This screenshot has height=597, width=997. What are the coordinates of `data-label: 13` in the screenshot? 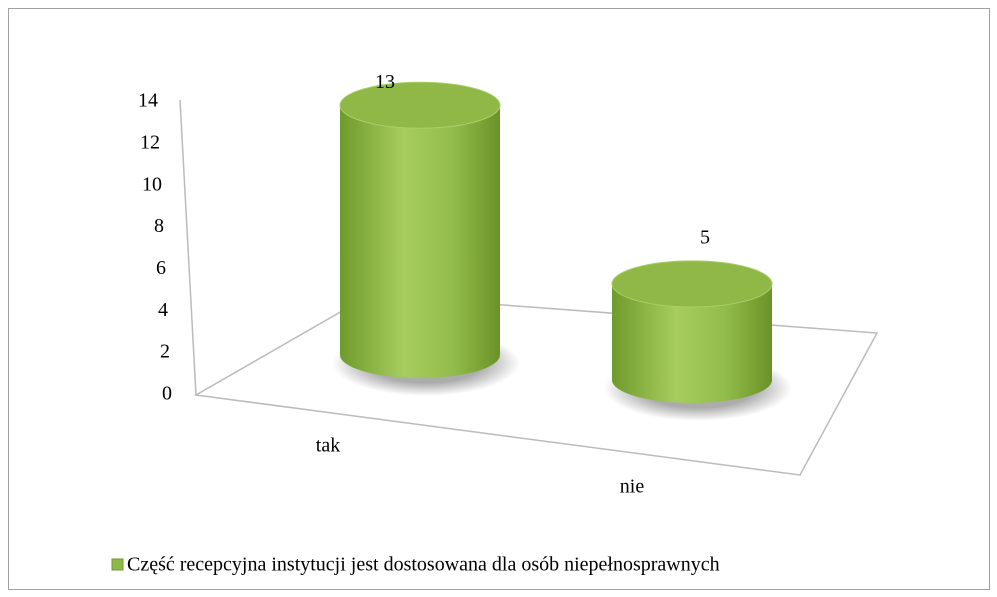 It's located at (385, 82).